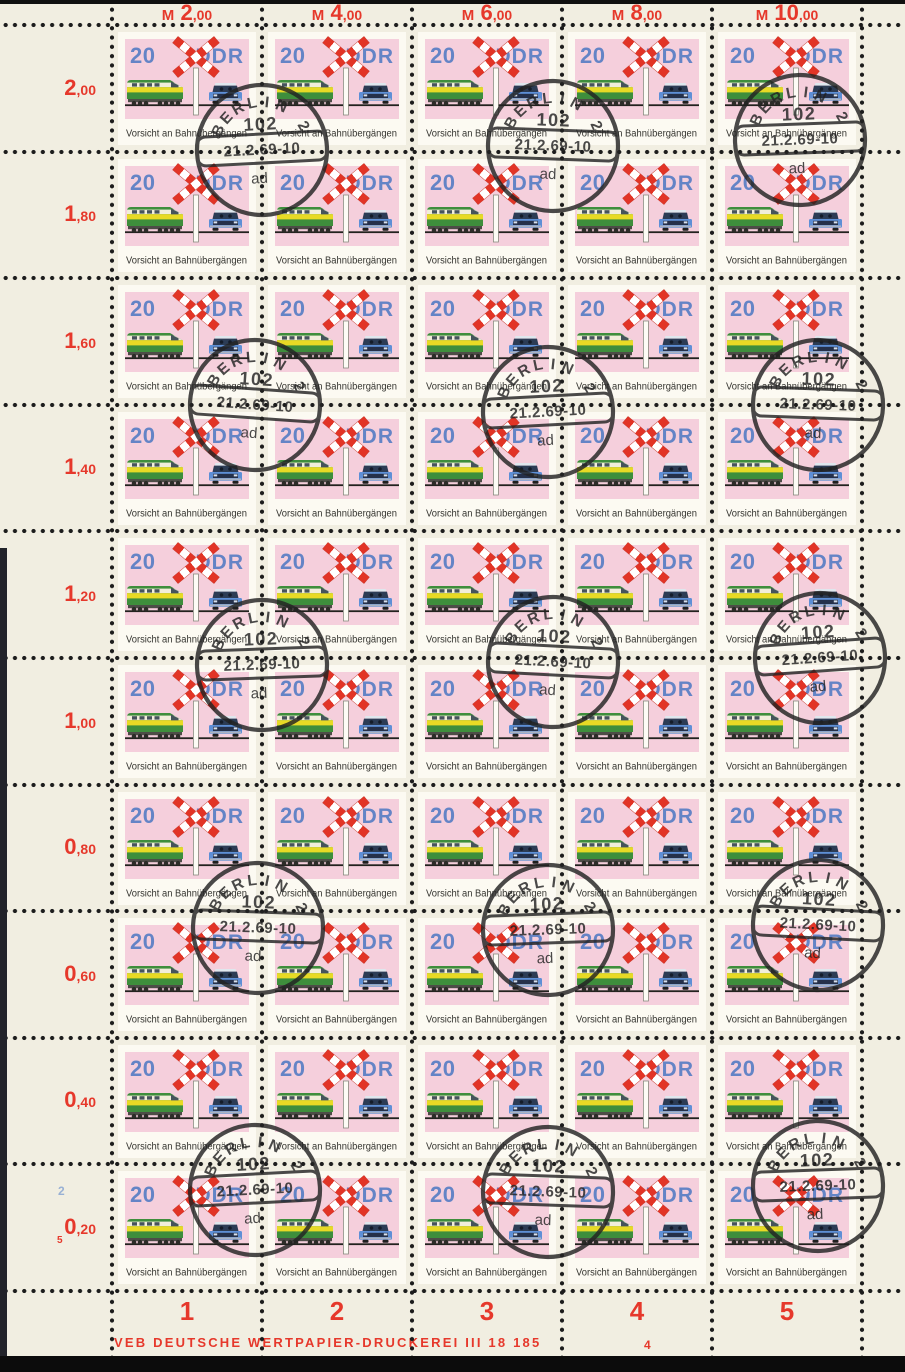  What do you see at coordinates (787, 1311) in the screenshot?
I see `column-number-label: 5` at bounding box center [787, 1311].